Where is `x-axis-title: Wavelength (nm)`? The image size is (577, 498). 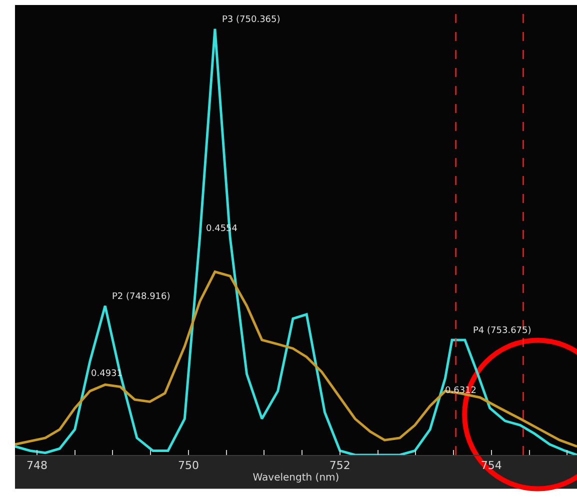
x-axis-title: Wavelength (nm) is located at coordinates (296, 478).